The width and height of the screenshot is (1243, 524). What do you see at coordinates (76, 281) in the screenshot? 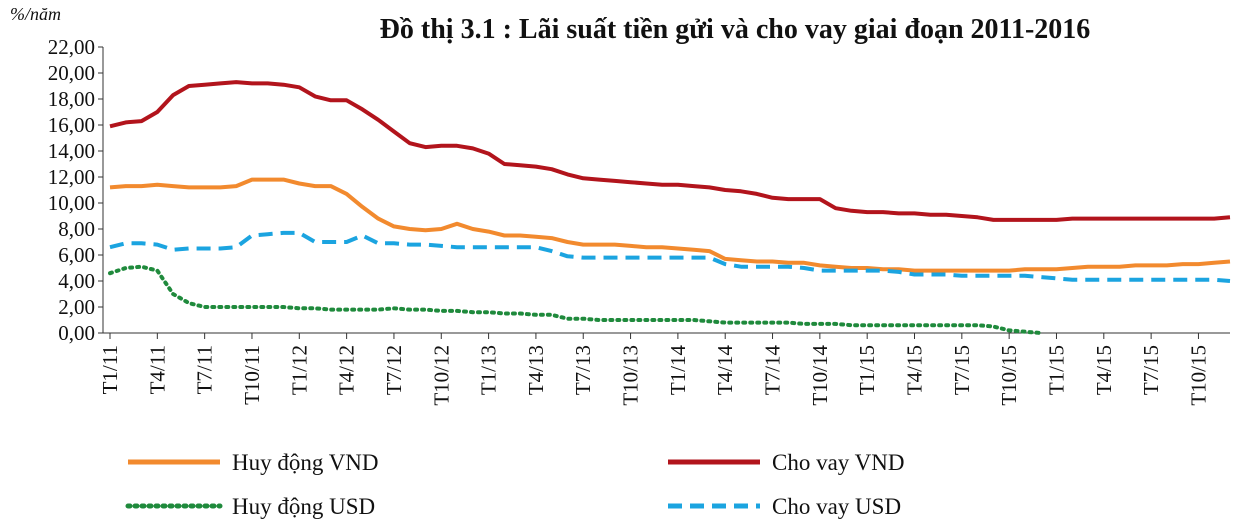
I see `y-tick-label: 4,00` at bounding box center [76, 281].